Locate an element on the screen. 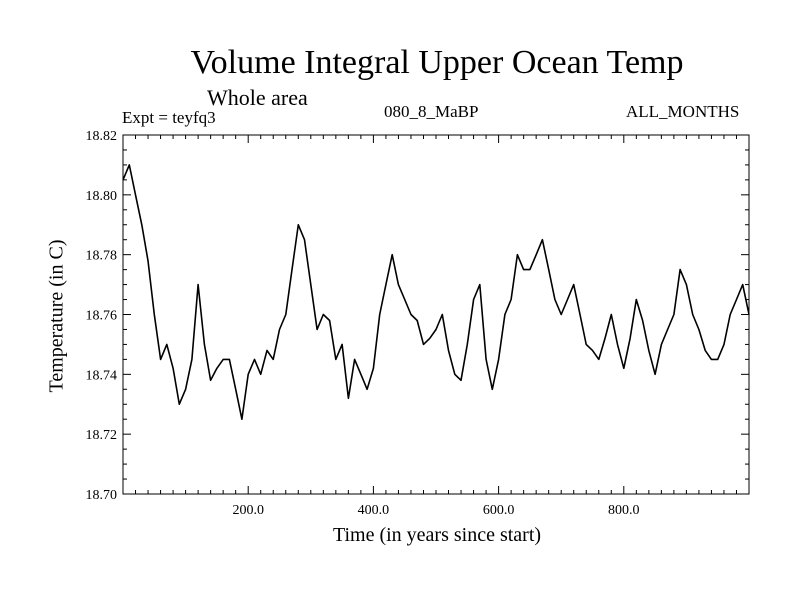 The image size is (800, 600). experiment-label: Expt = teyfq3 is located at coordinates (169, 117).